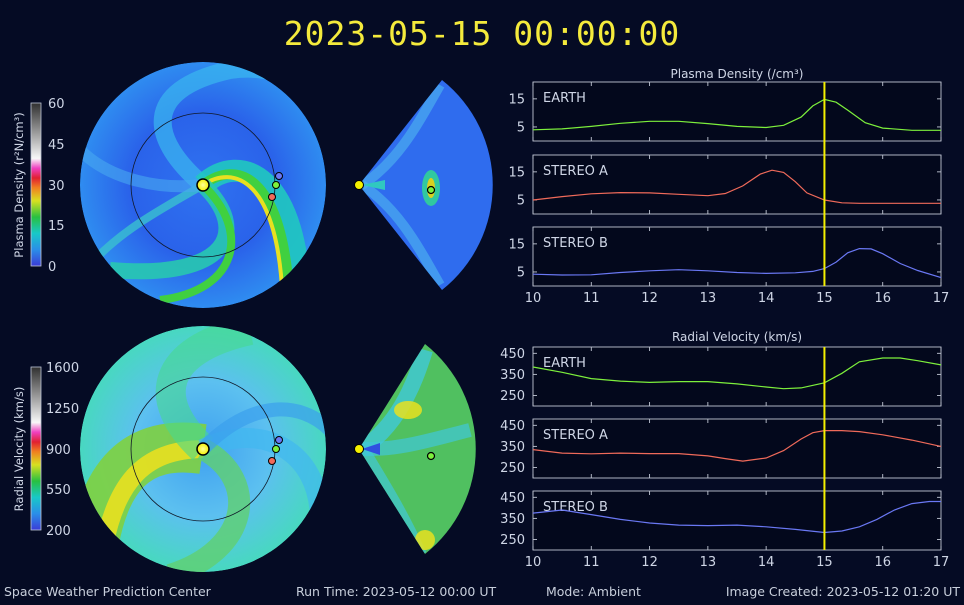  Describe the element at coordinates (58, 490) in the screenshot. I see `colorbar-velocity-tick: 550` at that location.